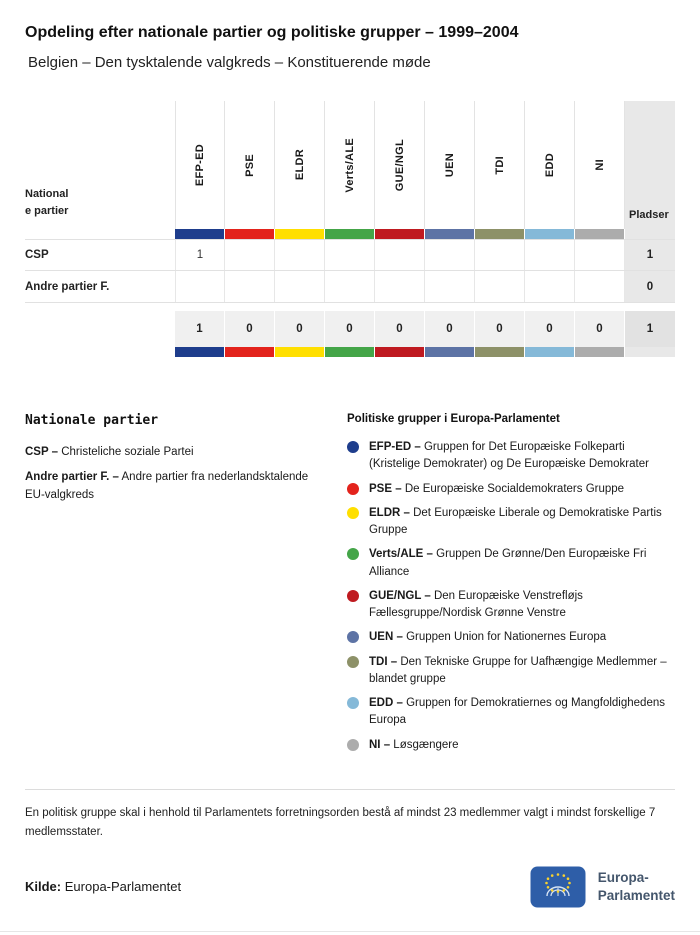  Describe the element at coordinates (350, 789) in the screenshot. I see `divider-rule` at that location.